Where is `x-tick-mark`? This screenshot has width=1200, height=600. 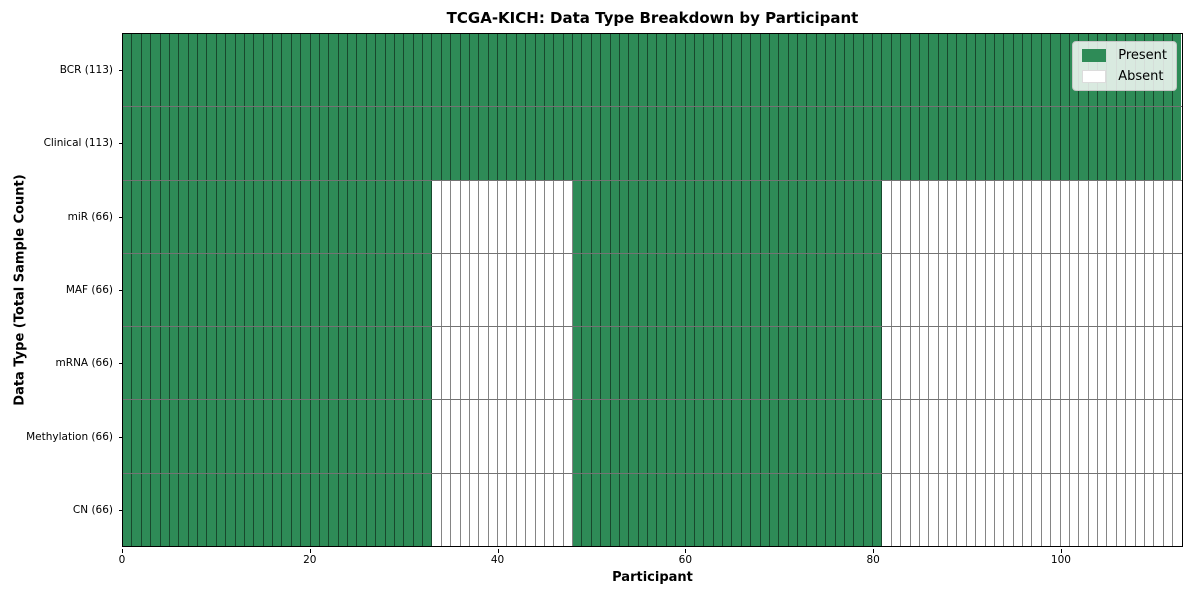
x-tick-mark is located at coordinates (874, 550).